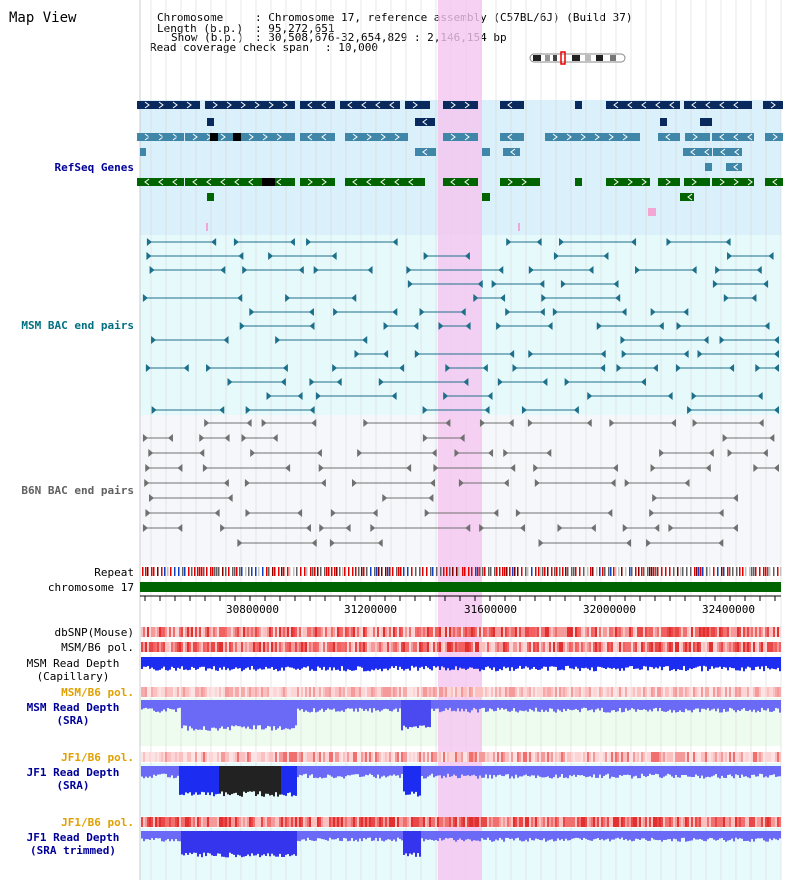 The width and height of the screenshot is (800, 880). I want to click on gene-exon, so click(773, 105).